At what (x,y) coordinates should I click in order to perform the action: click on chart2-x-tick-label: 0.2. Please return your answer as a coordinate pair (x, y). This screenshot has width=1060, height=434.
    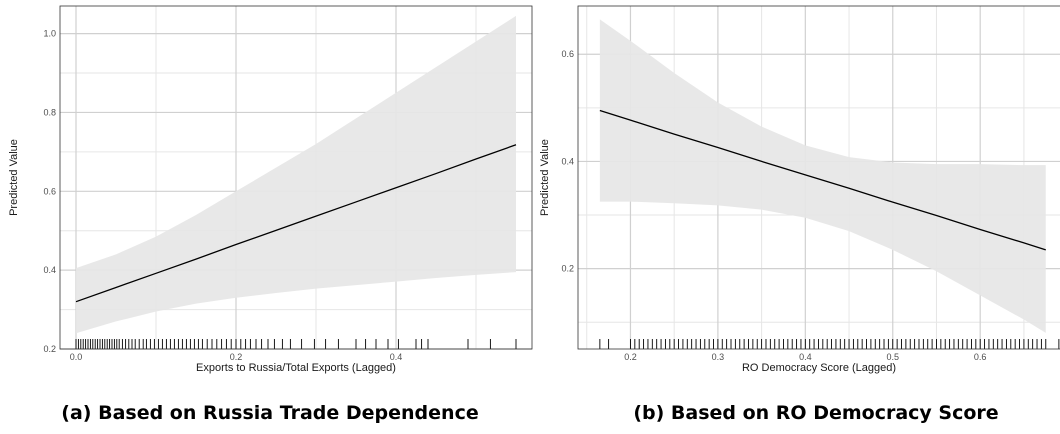
    Looking at the image, I should click on (630, 357).